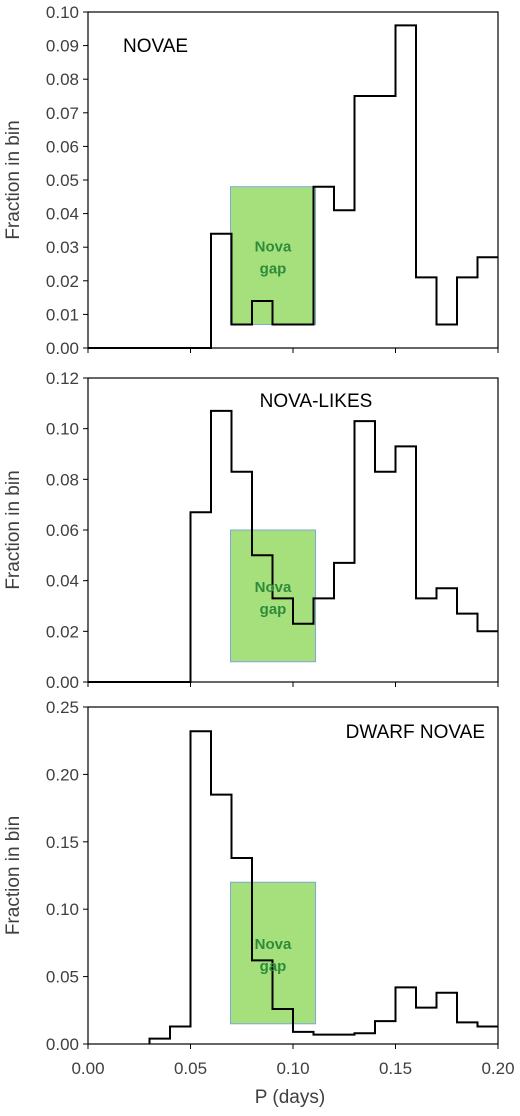 This screenshot has width=520, height=1116. What do you see at coordinates (62, 378) in the screenshot?
I see `y-tick-label: 0.12` at bounding box center [62, 378].